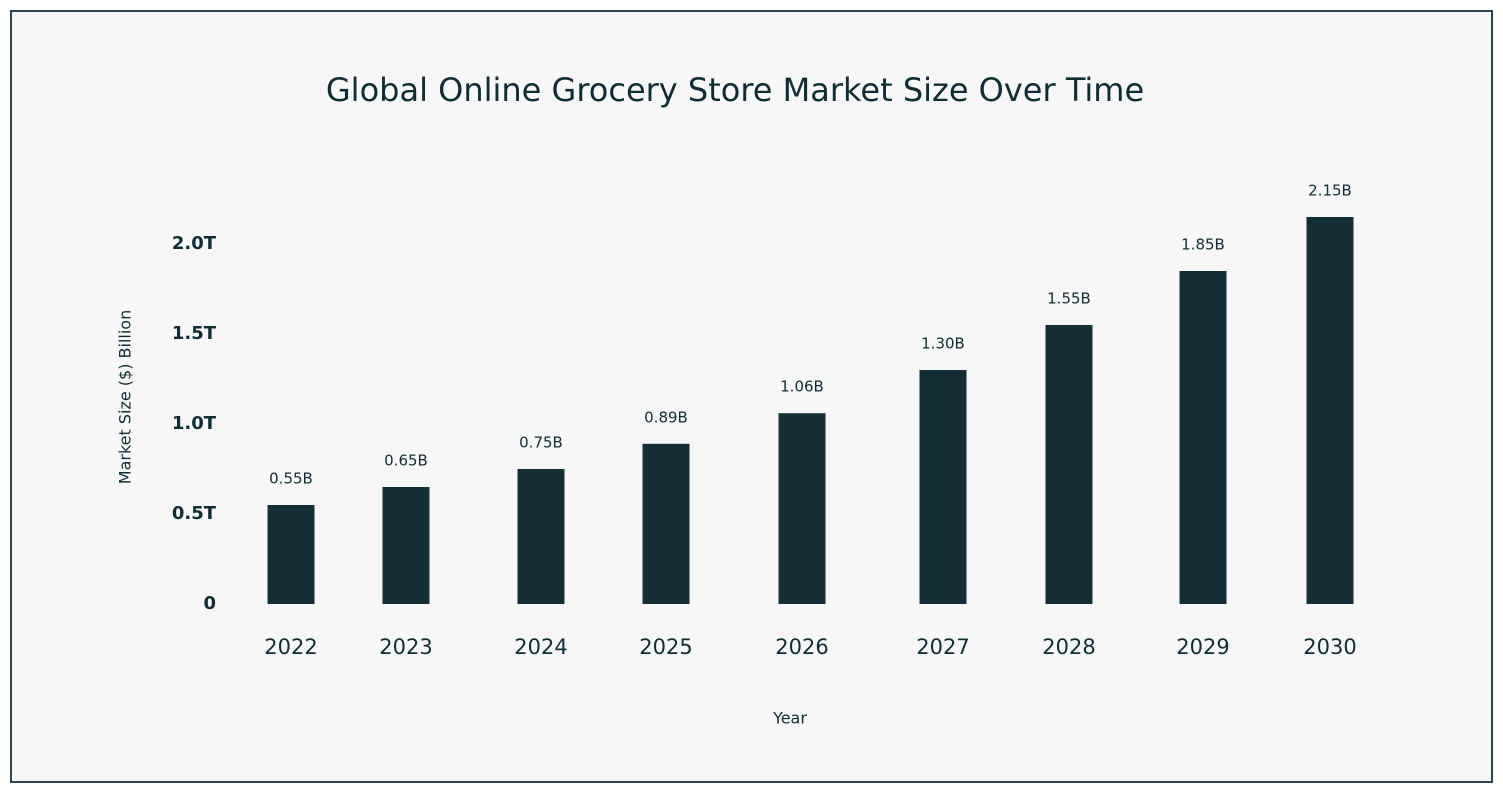 Image resolution: width=1503 pixels, height=793 pixels. Describe the element at coordinates (1202, 647) in the screenshot. I see `x-tick-label: 2029` at that location.